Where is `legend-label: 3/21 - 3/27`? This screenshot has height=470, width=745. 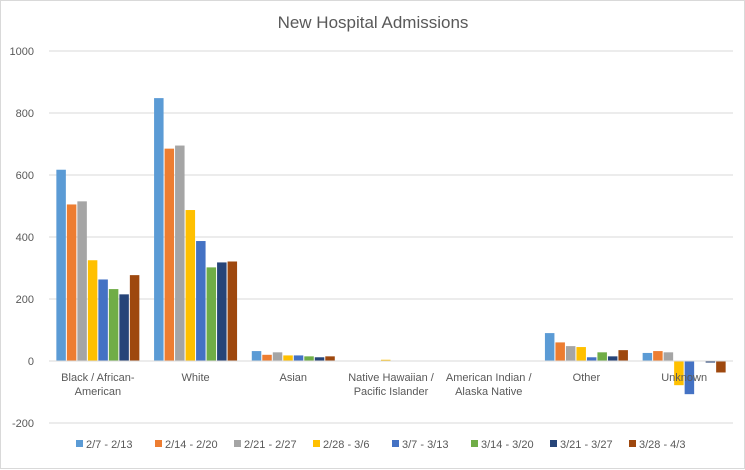
legend-label: 3/21 - 3/27 is located at coordinates (586, 445).